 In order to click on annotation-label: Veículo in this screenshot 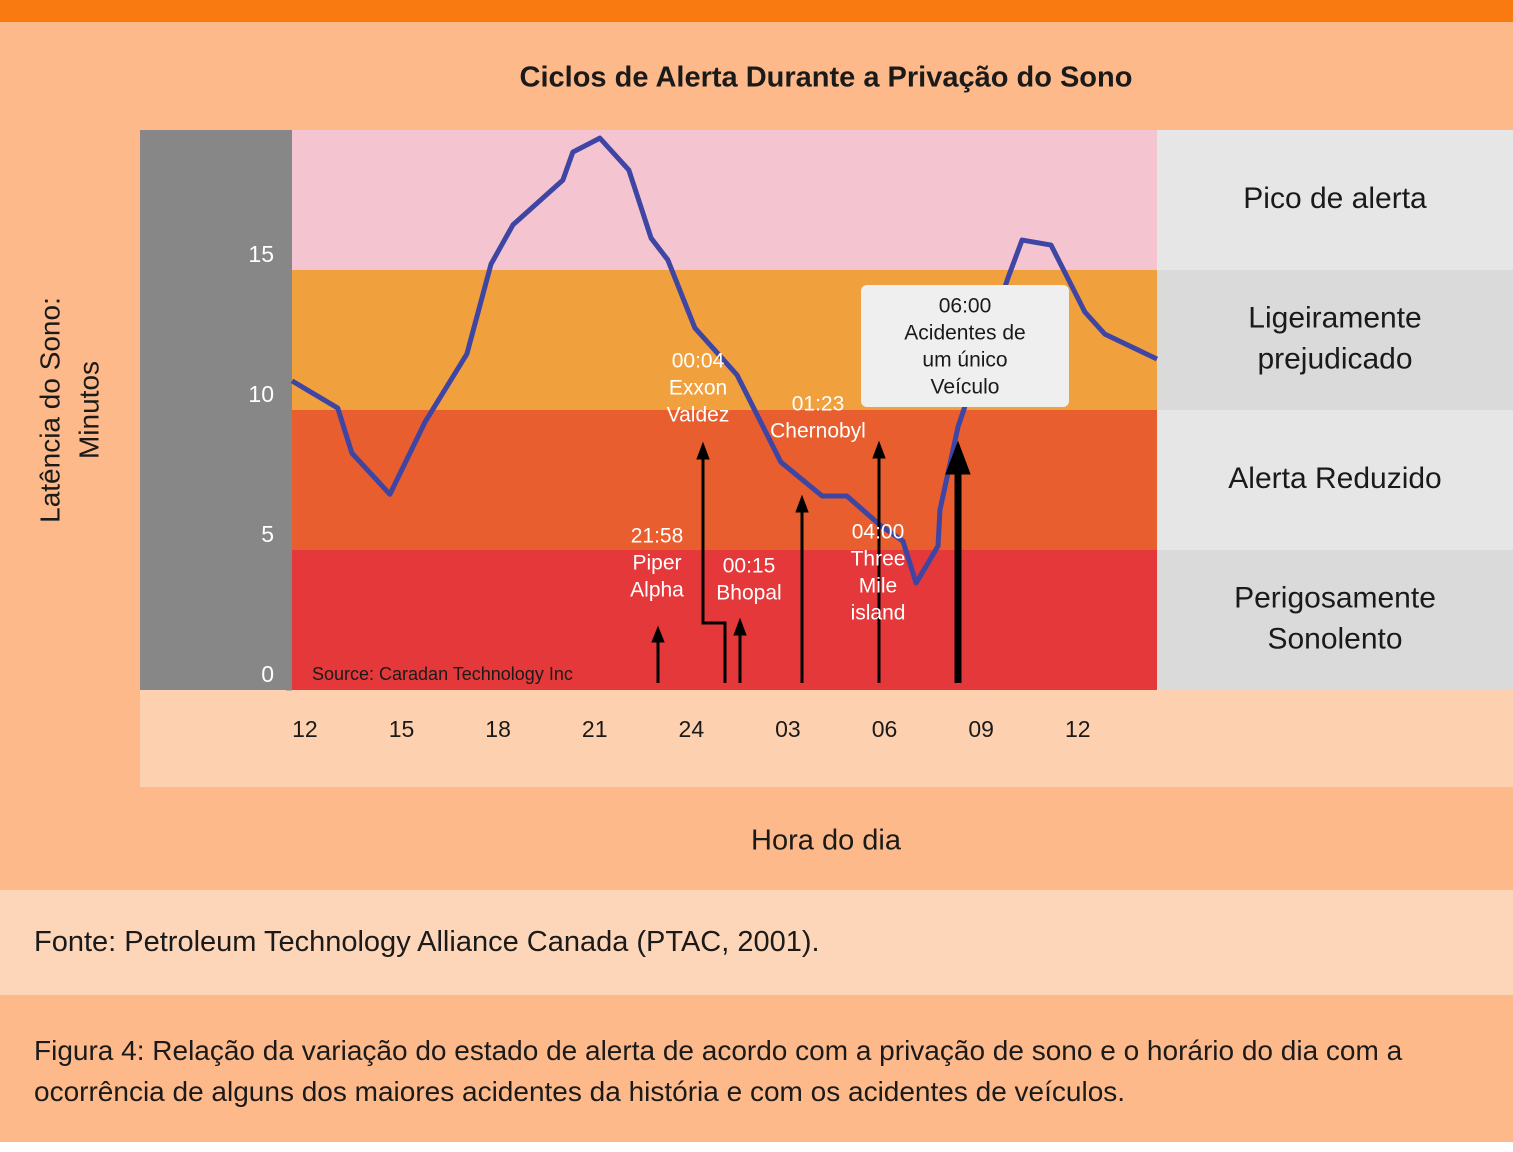, I will do `click(965, 387)`.